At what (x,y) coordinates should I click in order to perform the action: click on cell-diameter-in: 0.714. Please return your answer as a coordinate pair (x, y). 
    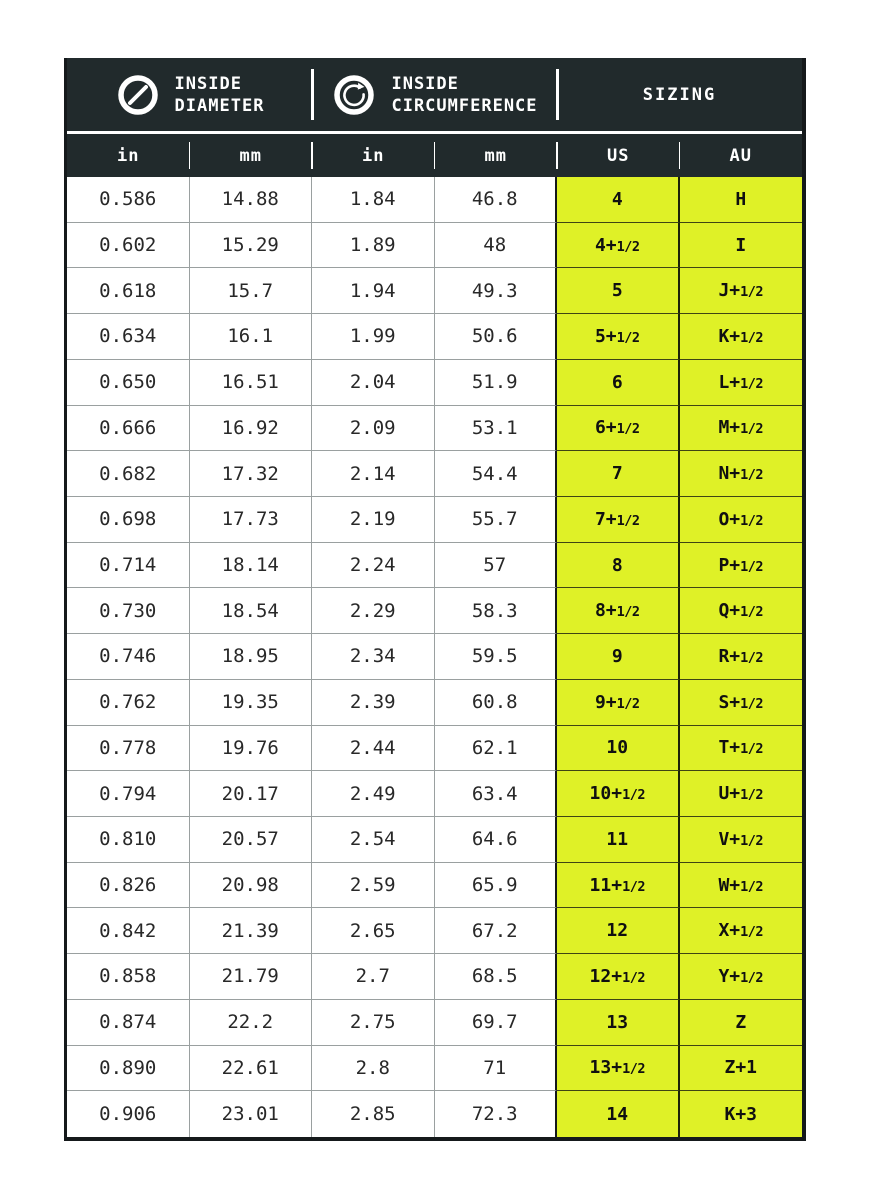
    Looking at the image, I should click on (128, 565).